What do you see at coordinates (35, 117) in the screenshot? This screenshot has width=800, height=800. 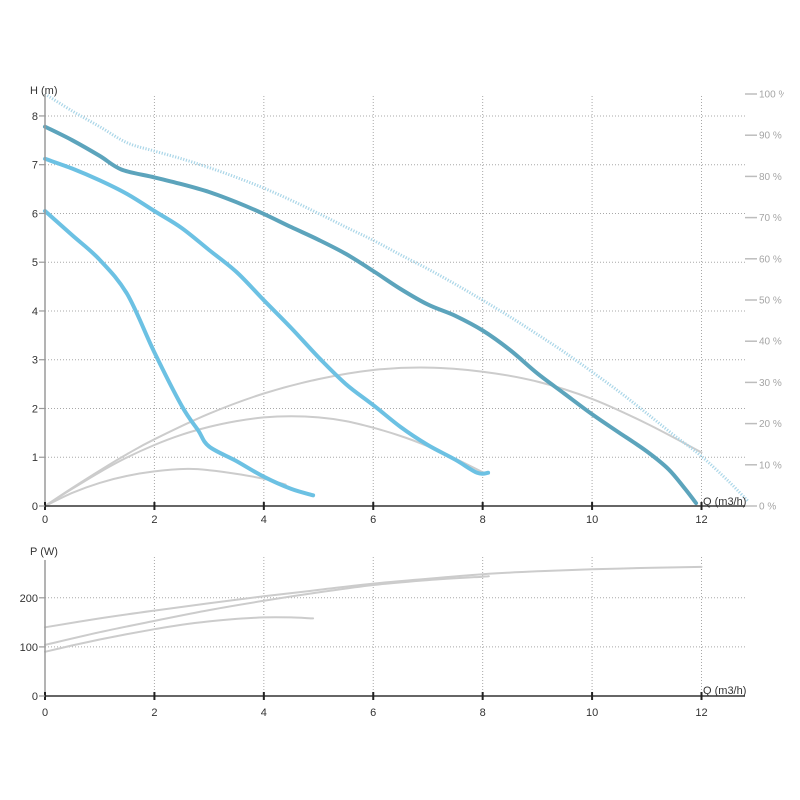 I see `y-tick-label: 8` at bounding box center [35, 117].